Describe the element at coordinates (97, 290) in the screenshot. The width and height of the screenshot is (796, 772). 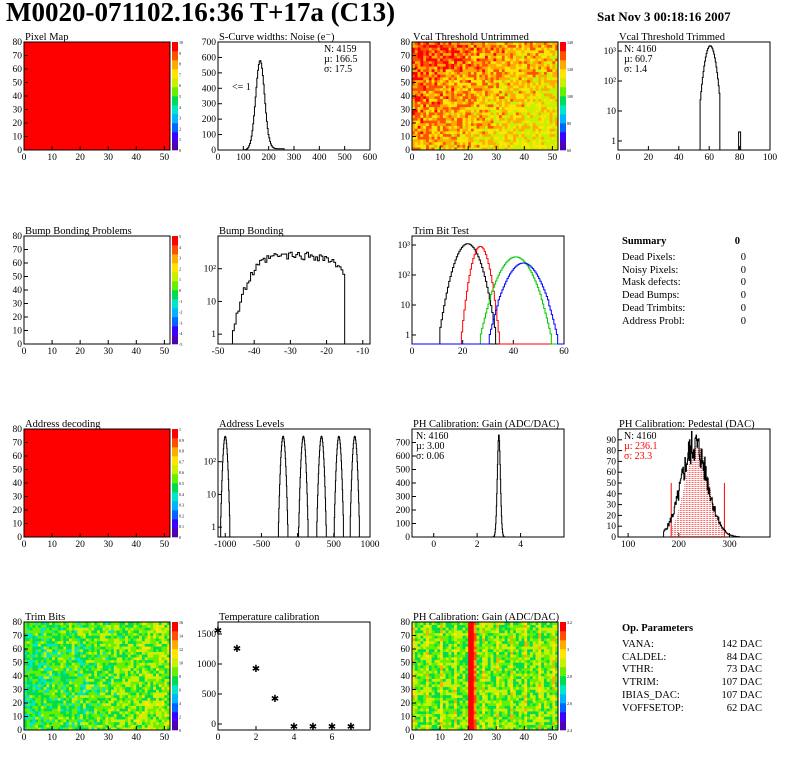
I see `plot-frame-border` at that location.